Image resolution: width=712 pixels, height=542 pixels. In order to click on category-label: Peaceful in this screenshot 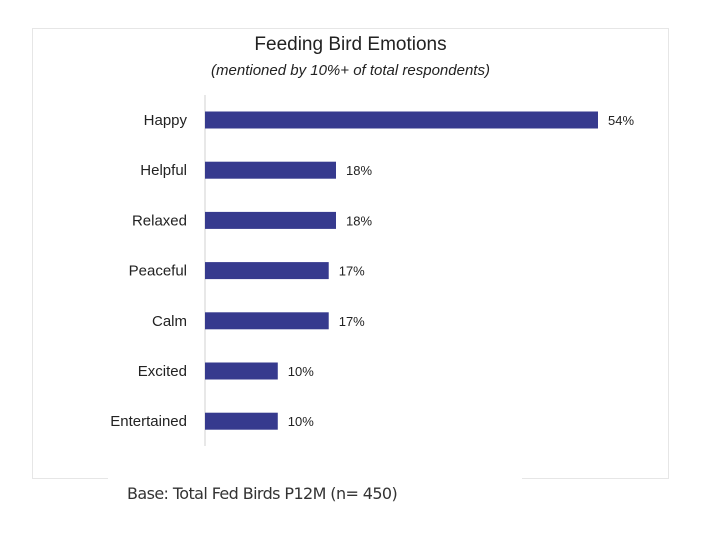, I will do `click(158, 271)`.